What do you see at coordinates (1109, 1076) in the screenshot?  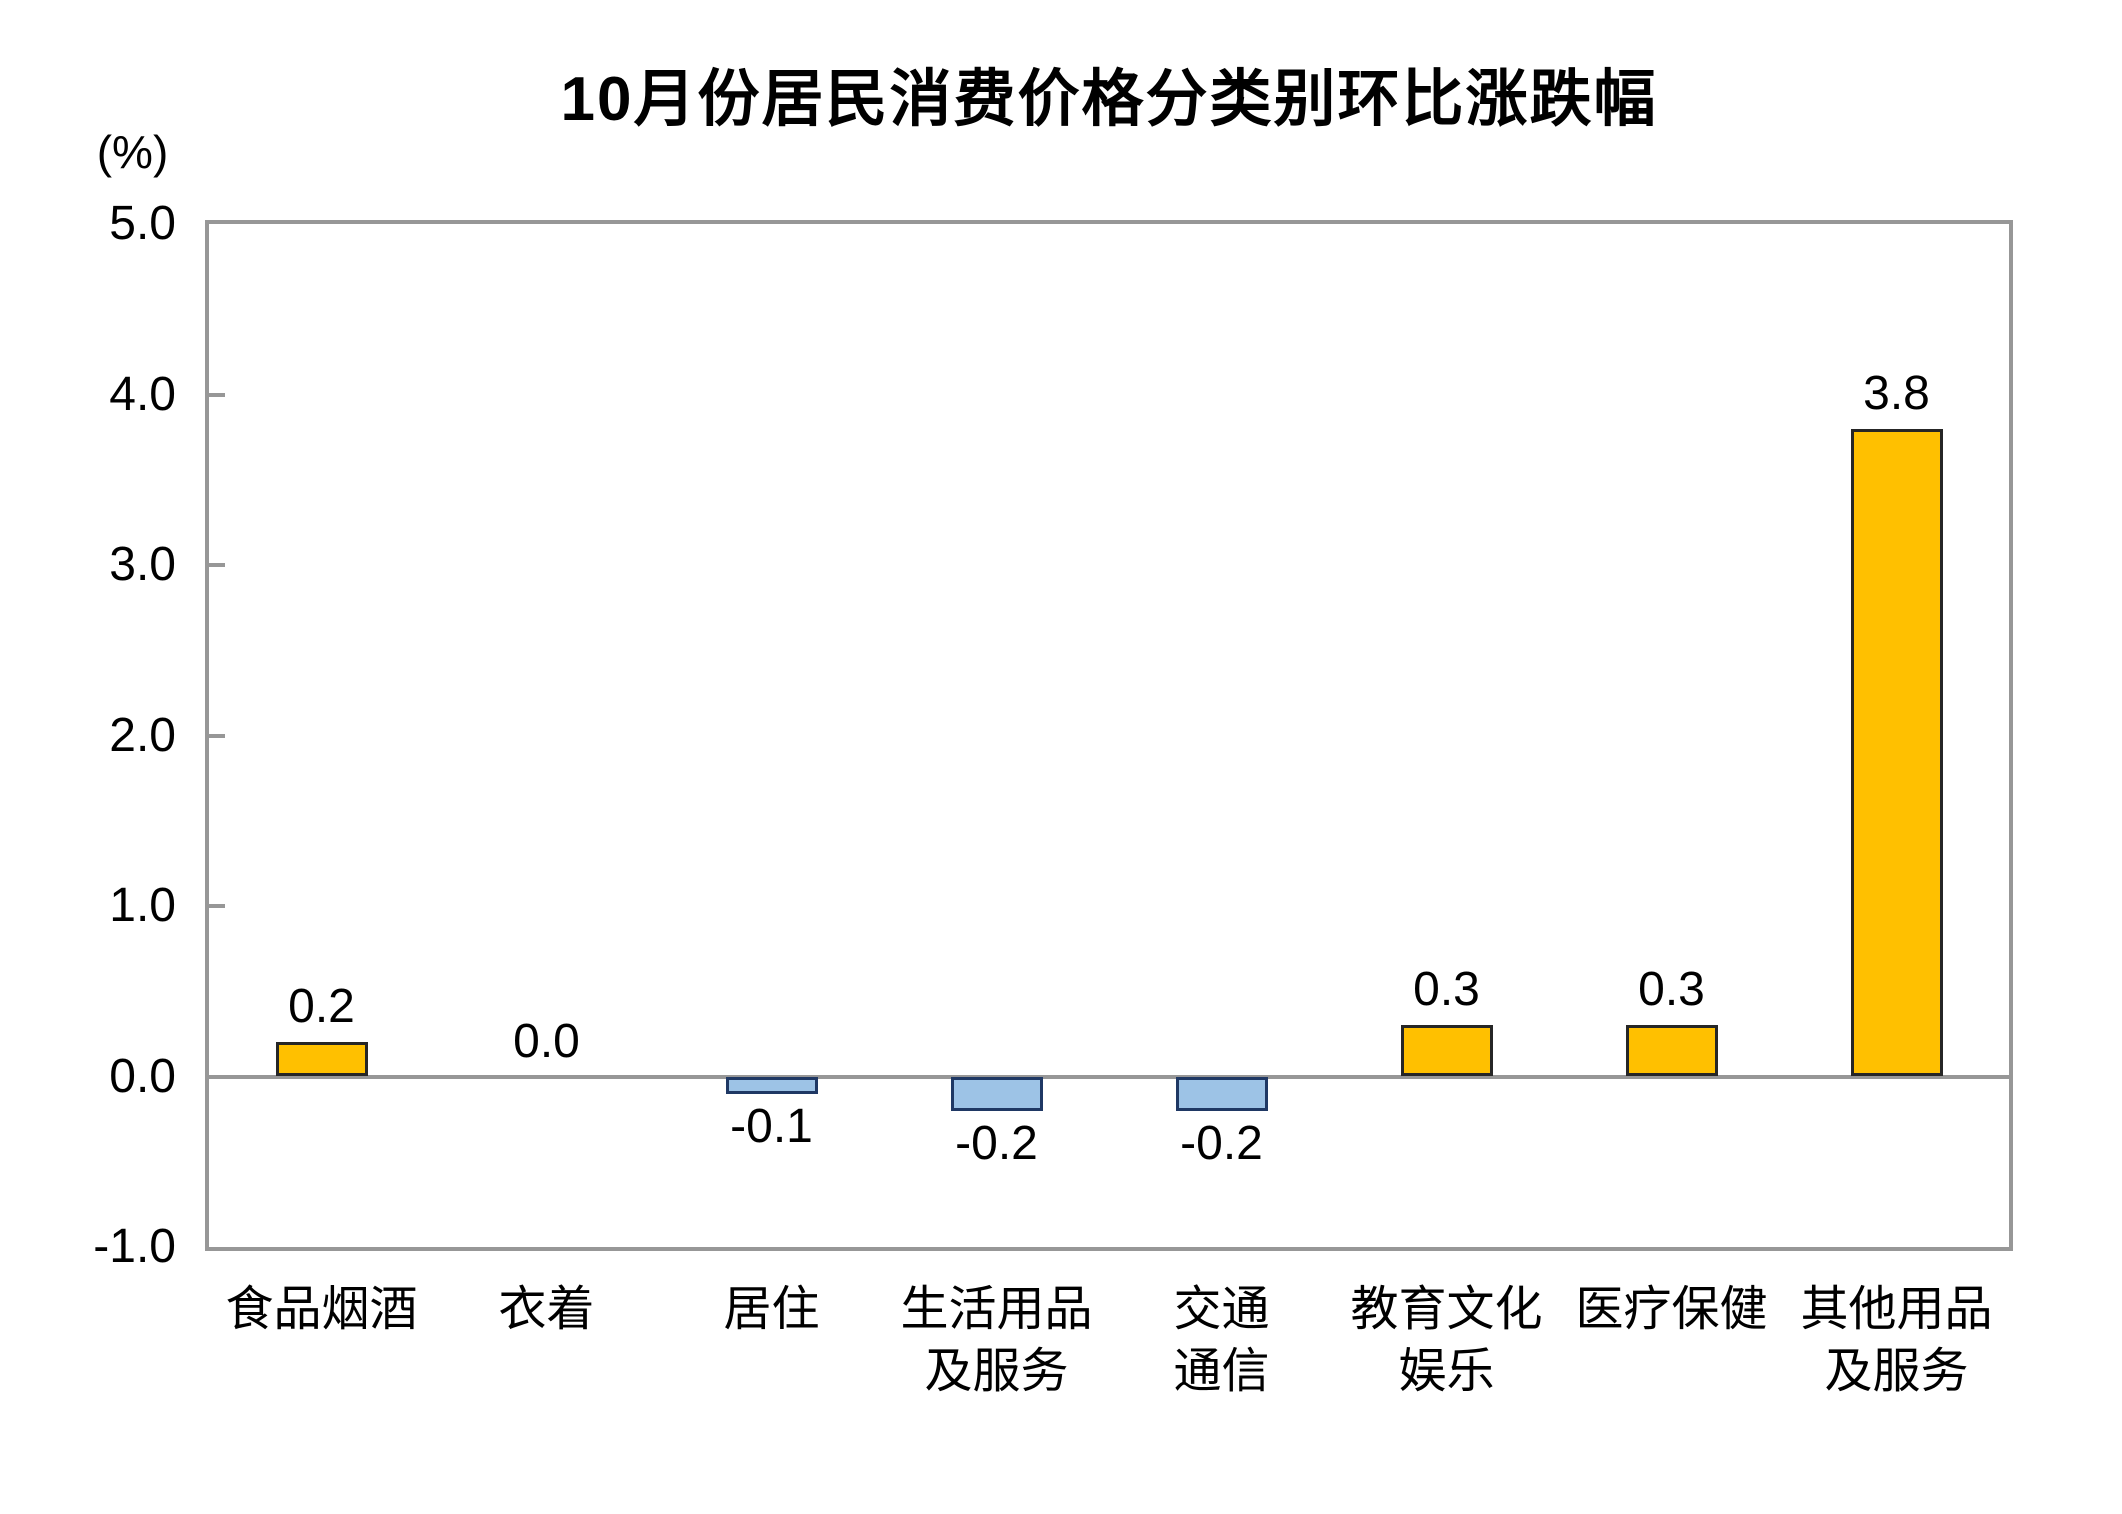 I see `zero-axis-line` at bounding box center [1109, 1076].